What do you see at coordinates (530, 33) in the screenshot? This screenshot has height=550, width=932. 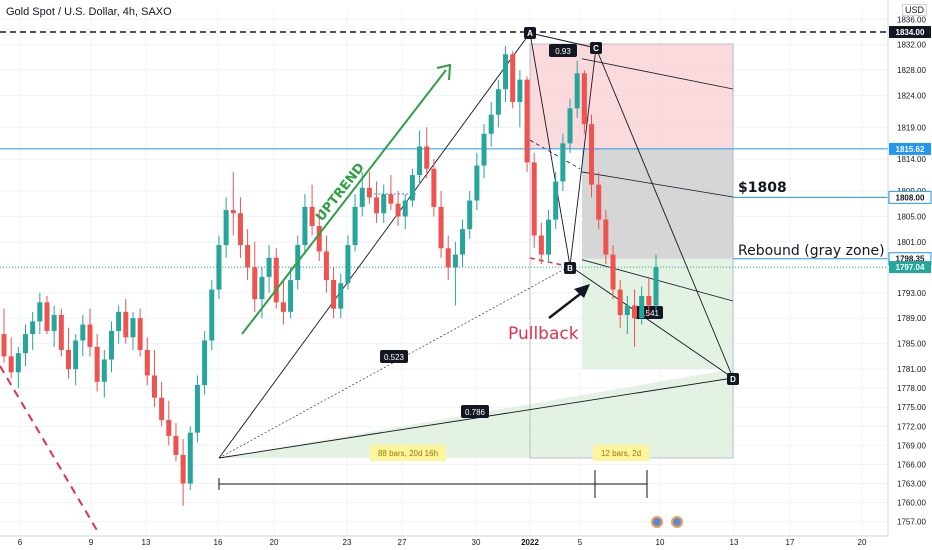 I see `pattern-point-a: A` at bounding box center [530, 33].